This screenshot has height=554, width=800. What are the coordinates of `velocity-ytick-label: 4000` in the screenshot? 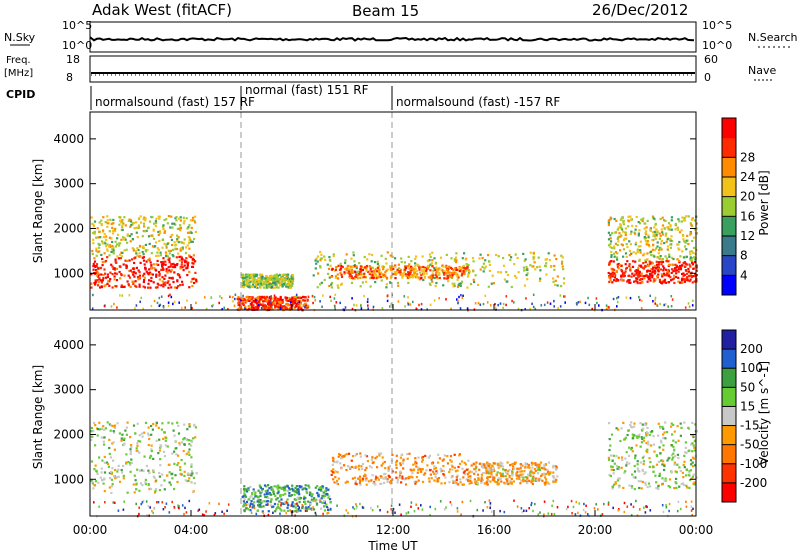 It's located at (68, 345).